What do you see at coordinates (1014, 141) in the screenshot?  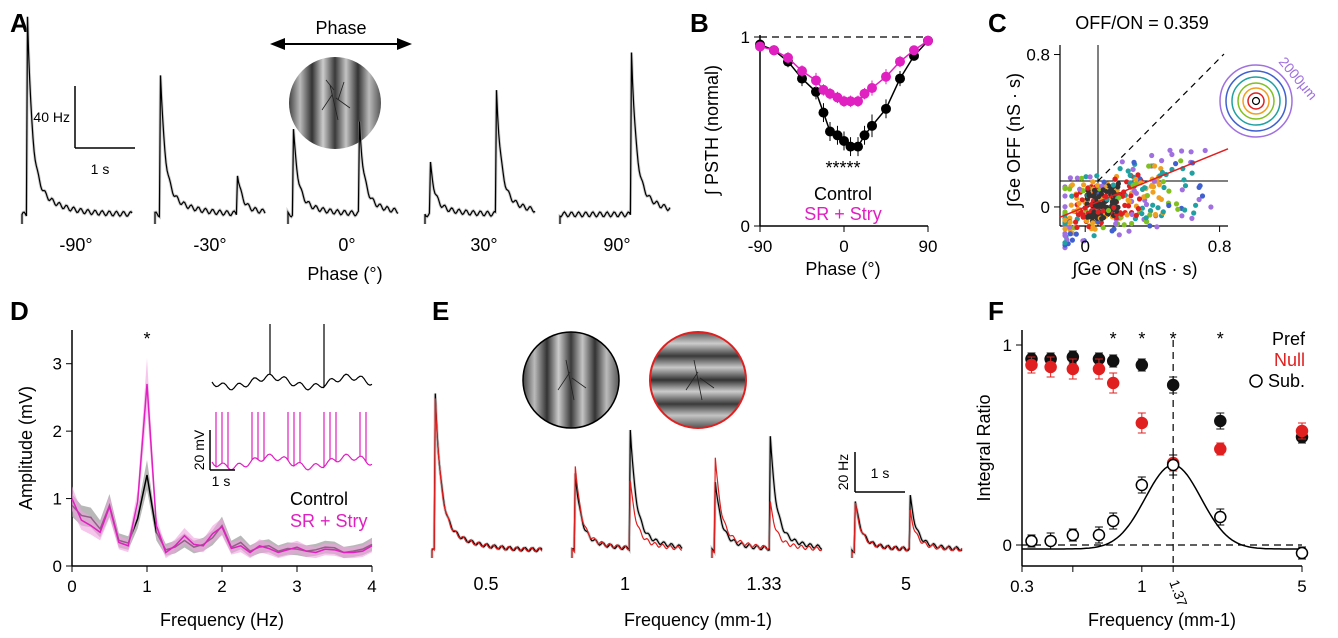 I see `panel-c-y-axis-label: ∫Ge OFF (nS · s)` at bounding box center [1014, 141].